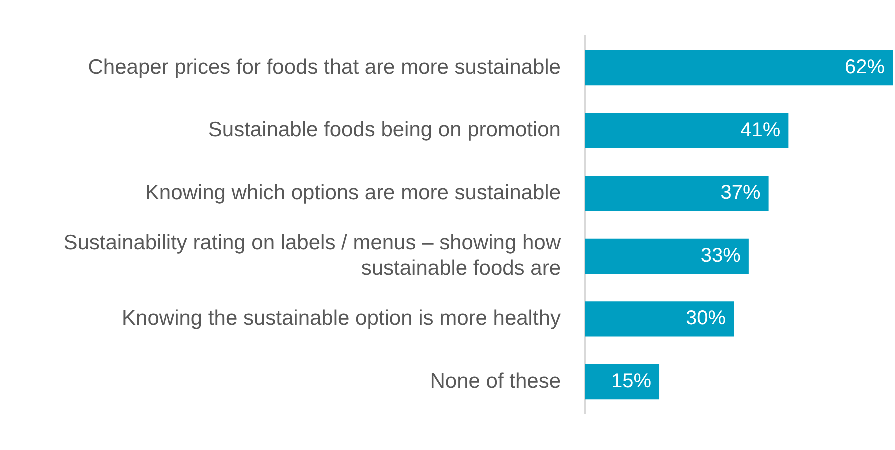 This screenshot has height=450, width=895. What do you see at coordinates (313, 256) in the screenshot?
I see `y-tick-label: Sustainability rating on labels / menus – showing how sustainable foods are` at bounding box center [313, 256].